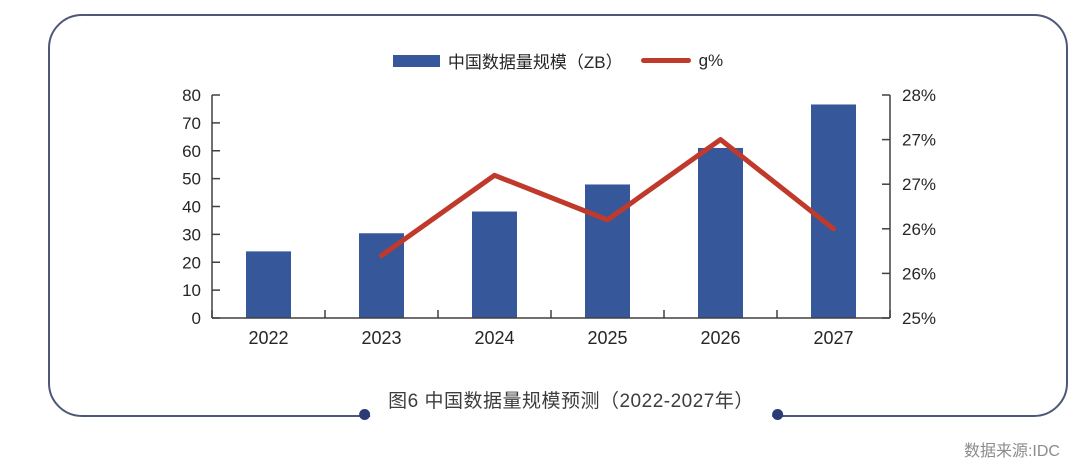  Describe the element at coordinates (191, 262) in the screenshot. I see `left-axis-label: 20` at that location.